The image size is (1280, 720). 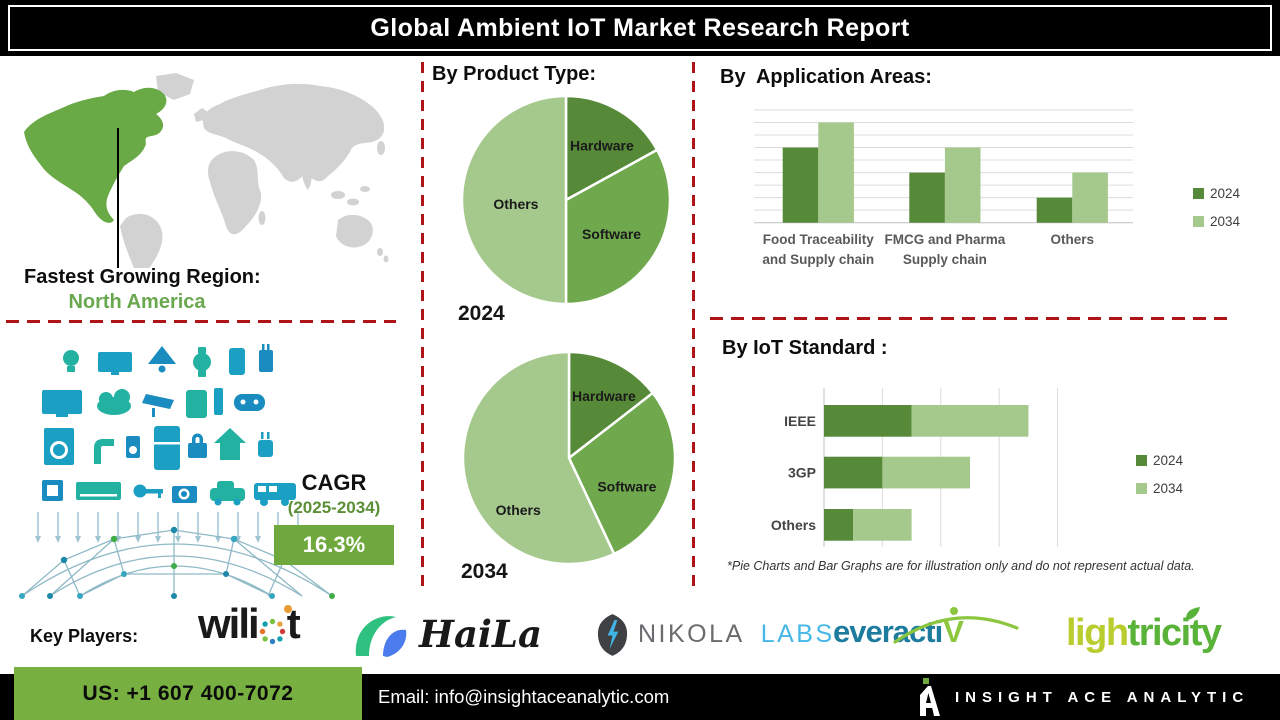 What do you see at coordinates (819, 239) in the screenshot?
I see `svg-text: Food Traceability` at bounding box center [819, 239].